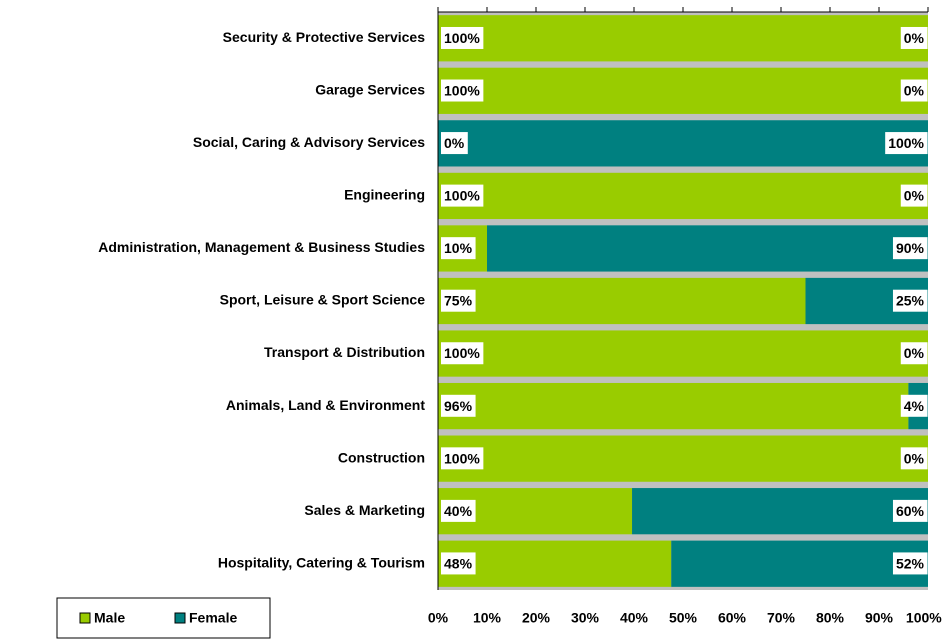  Describe the element at coordinates (364, 510) in the screenshot. I see `category-label: Sales & Marketing` at that location.